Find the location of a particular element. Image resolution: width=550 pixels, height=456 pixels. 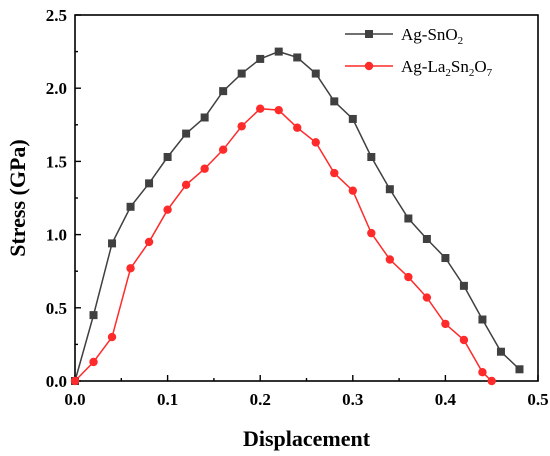

y-tick-label: 2.5 is located at coordinates (56, 15).